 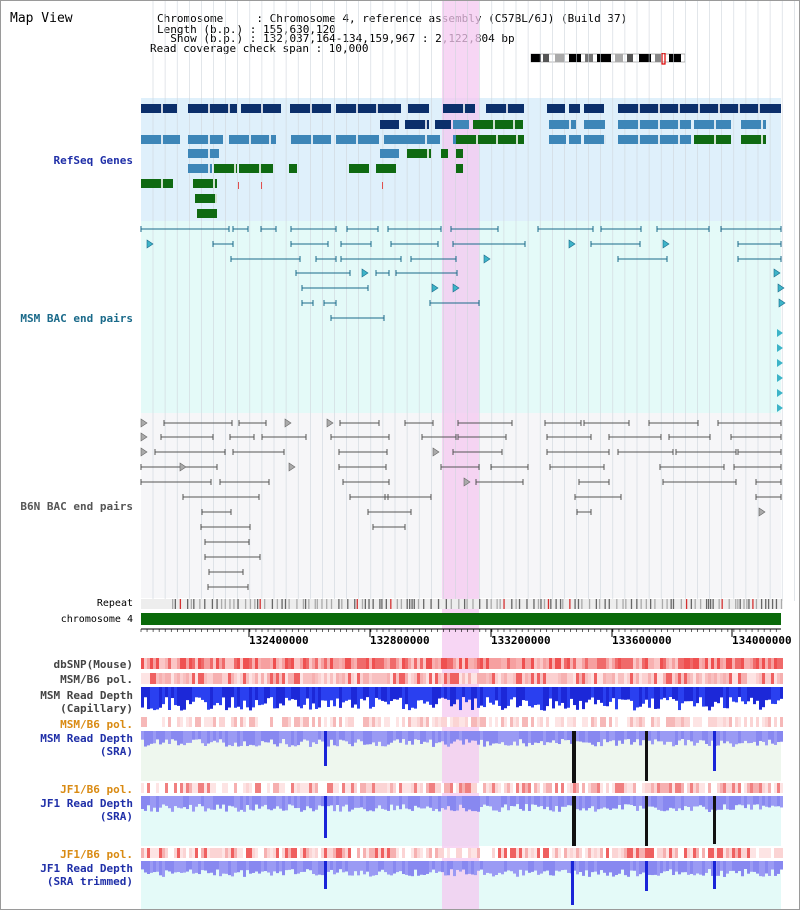 I want to click on chromosome-ideogram, so click(x=609, y=59).